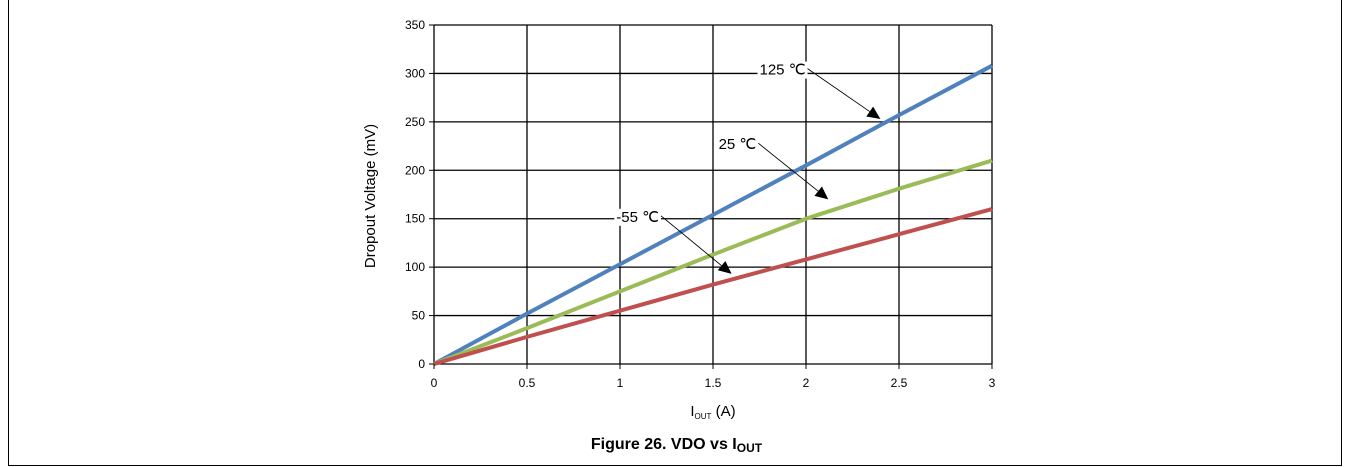  Describe the element at coordinates (419, 316) in the screenshot. I see `y-tick-label: 50` at that location.